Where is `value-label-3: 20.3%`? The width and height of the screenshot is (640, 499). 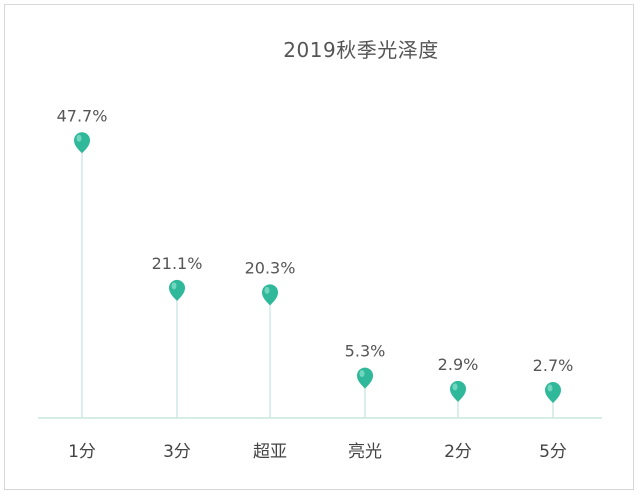
value-label-3: 20.3% is located at coordinates (270, 267).